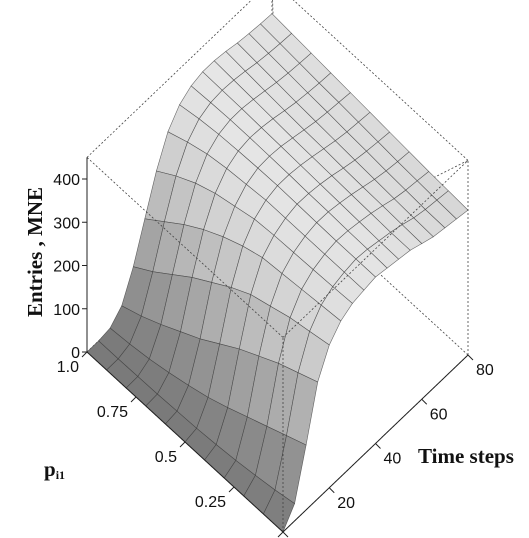 This screenshot has height=538, width=529. I want to click on x-axis-title: Time steps, so click(466, 456).